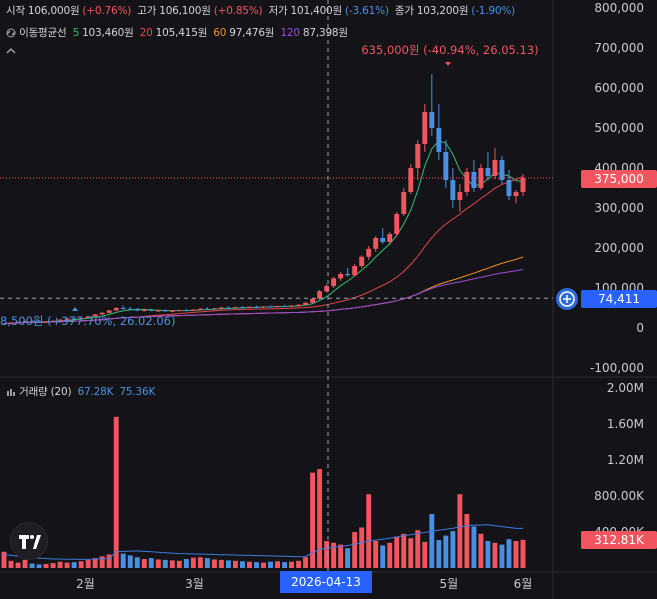  I want to click on time-tick-label: 3월, so click(194, 584).